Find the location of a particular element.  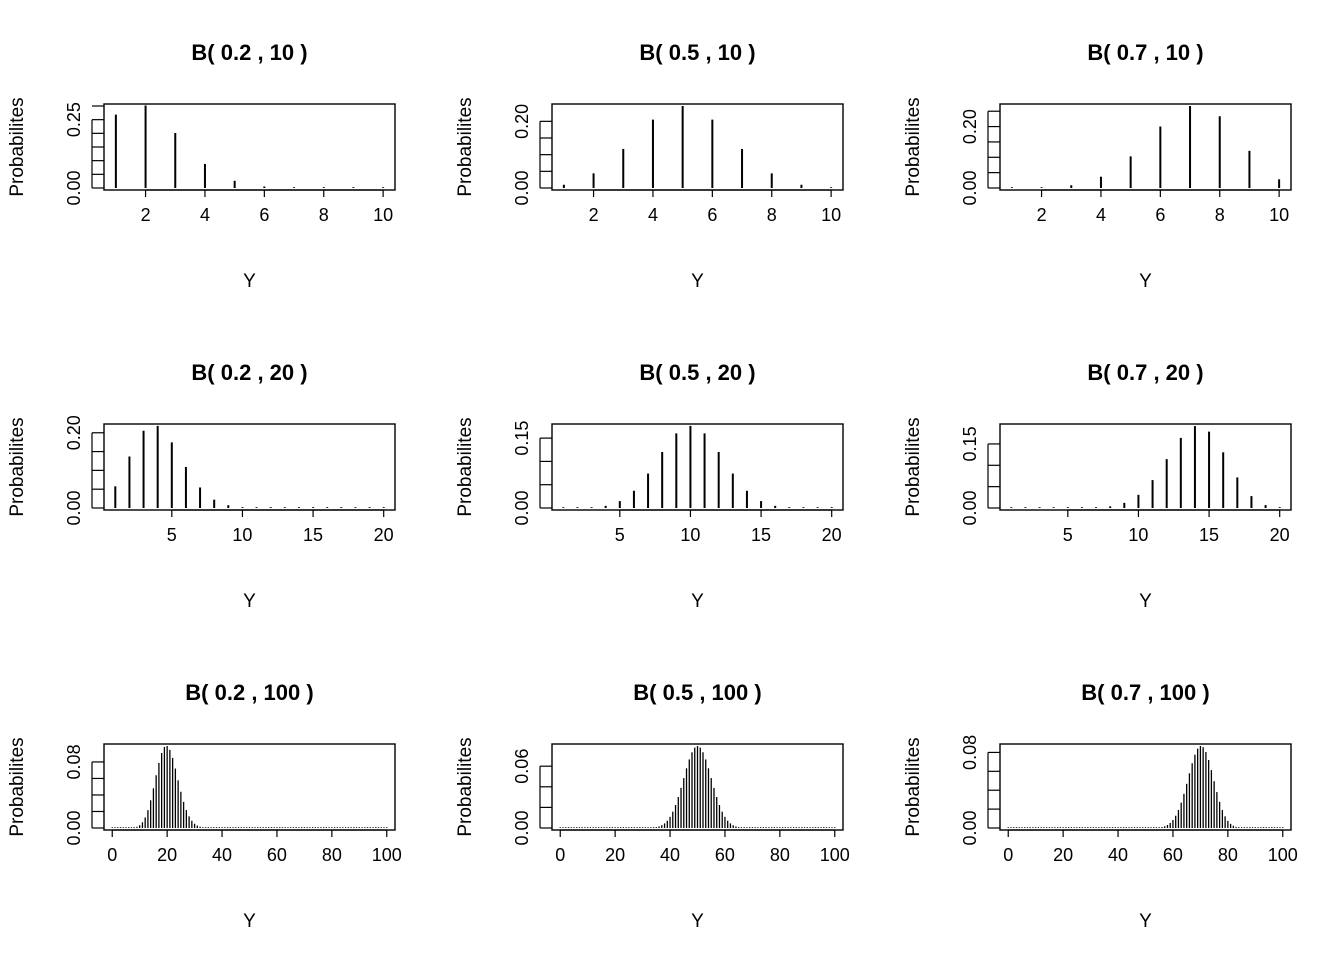

chart-title: B( 0.5 , 10 ) is located at coordinates (697, 52).